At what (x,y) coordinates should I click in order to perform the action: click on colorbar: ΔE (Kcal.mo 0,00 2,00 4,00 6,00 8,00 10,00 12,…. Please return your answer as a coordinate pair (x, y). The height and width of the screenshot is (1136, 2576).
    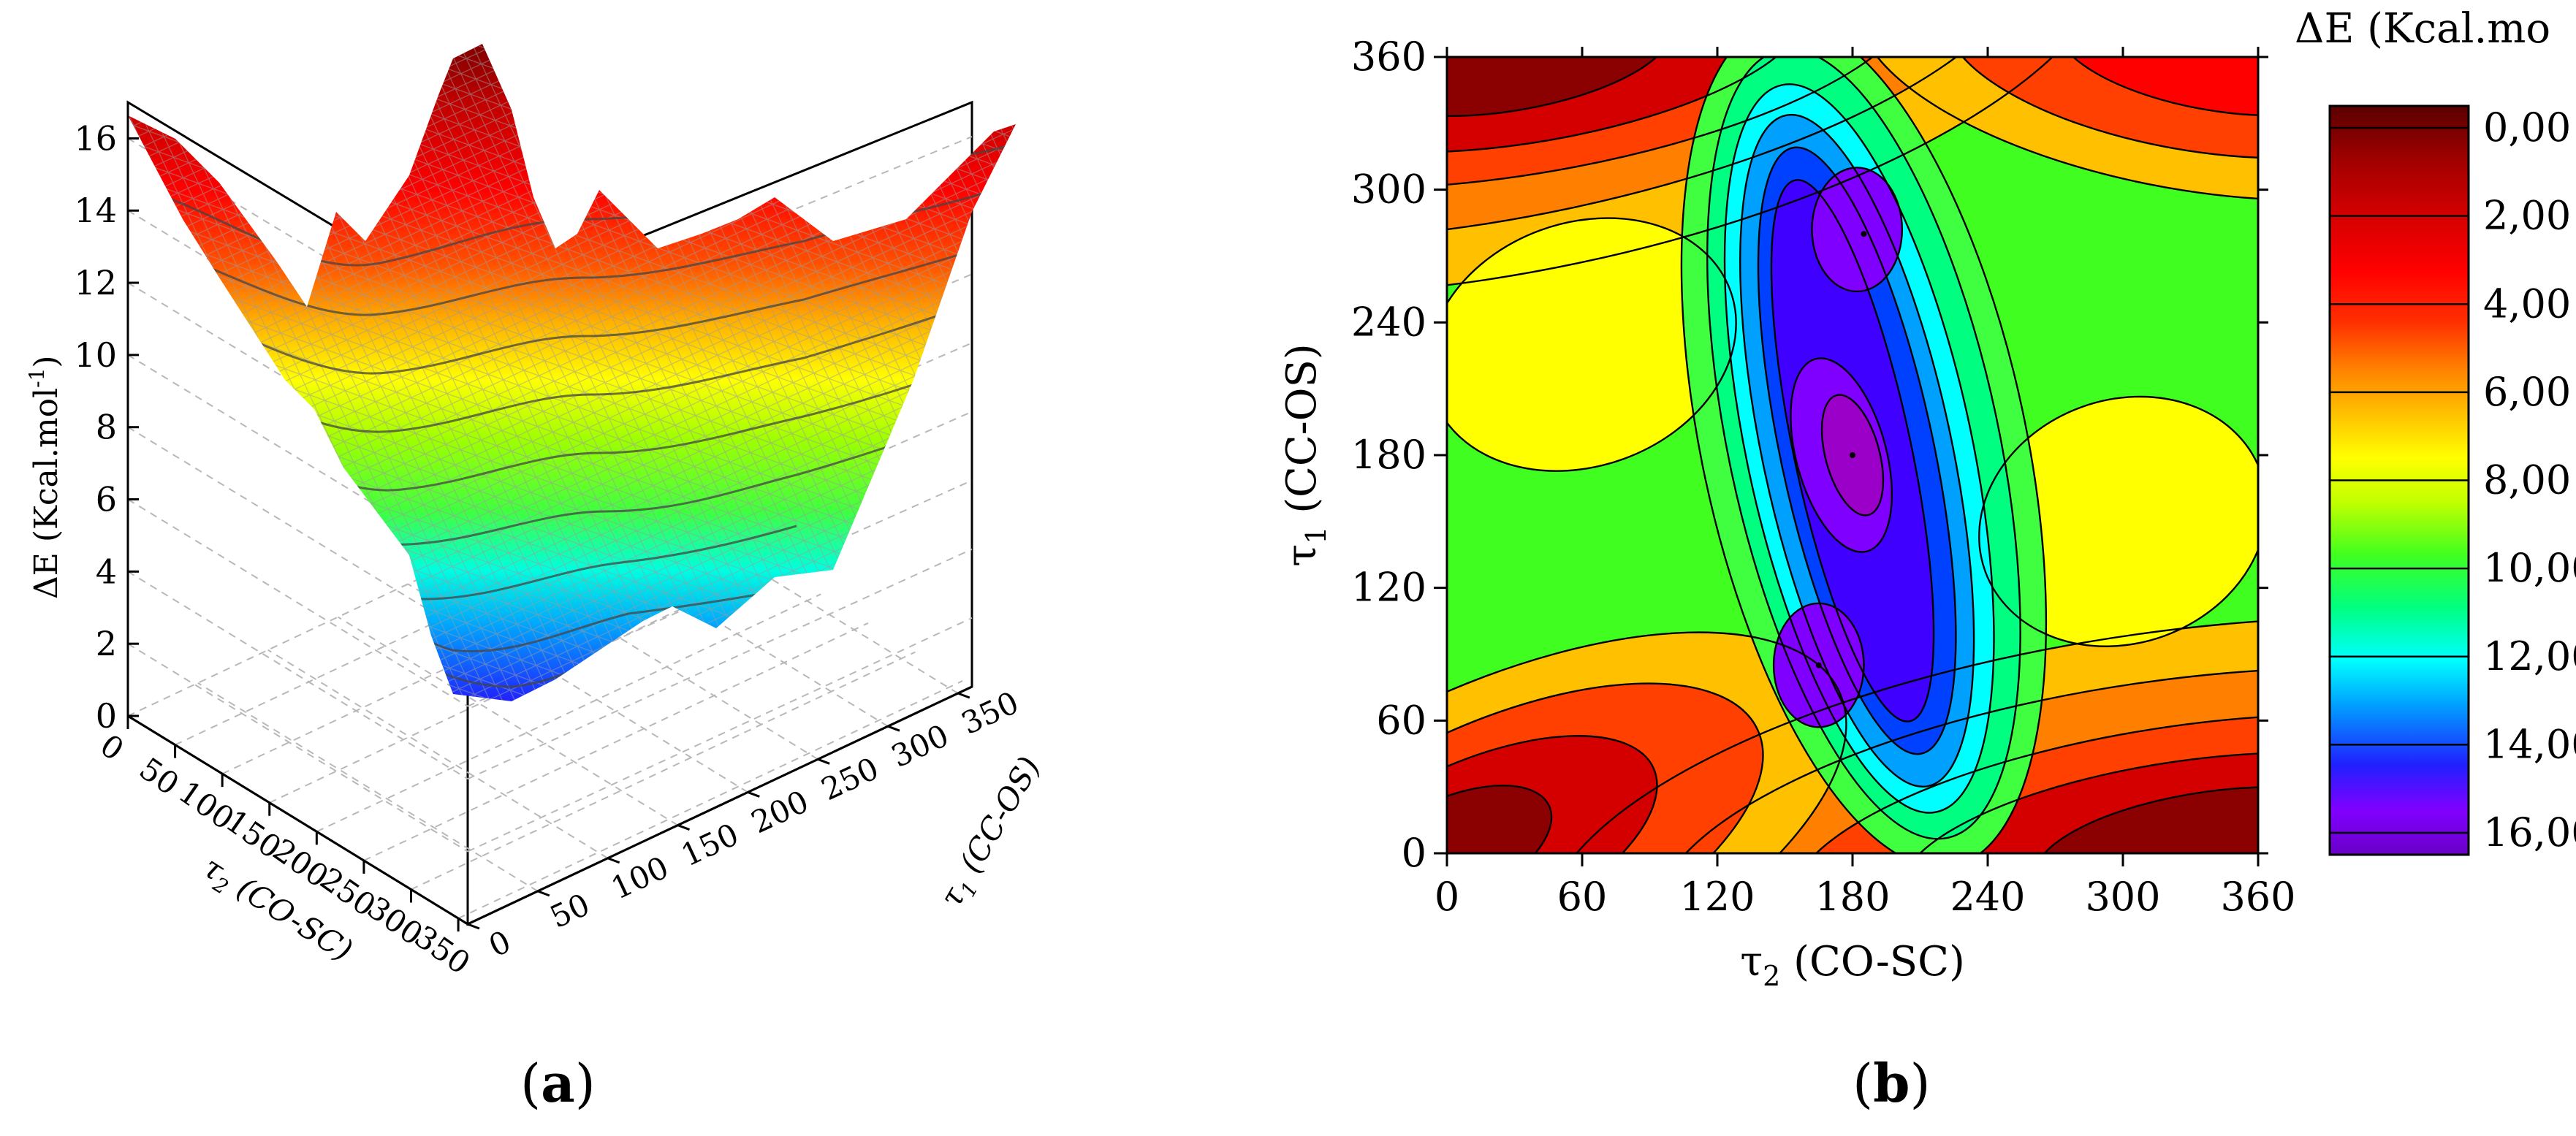
    Looking at the image, I should click on (2435, 430).